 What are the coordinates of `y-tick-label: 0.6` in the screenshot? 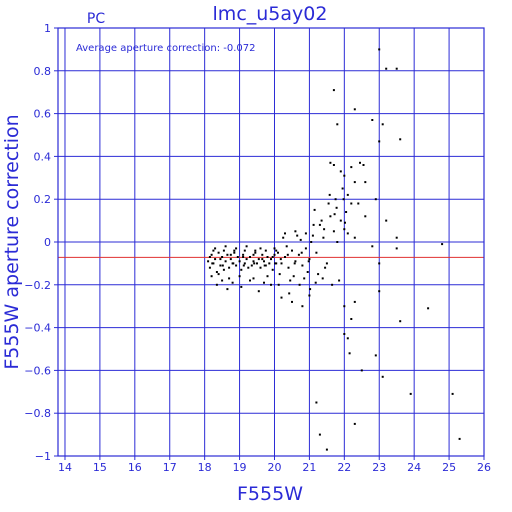 It's located at (43, 114).